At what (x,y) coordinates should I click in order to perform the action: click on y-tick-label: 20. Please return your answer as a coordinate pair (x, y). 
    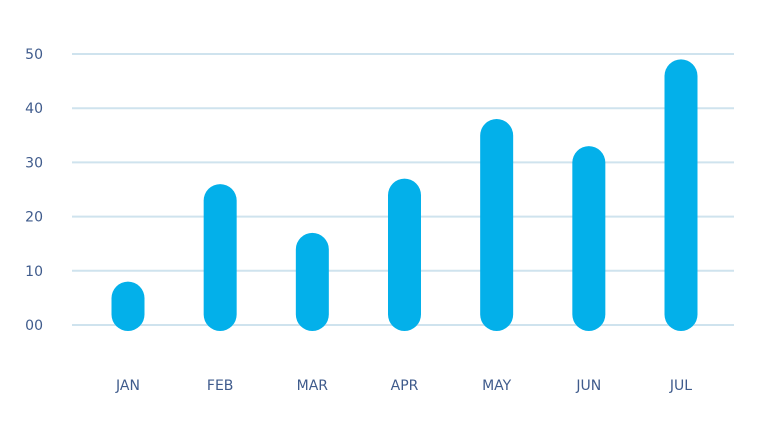
    Looking at the image, I should click on (34, 218).